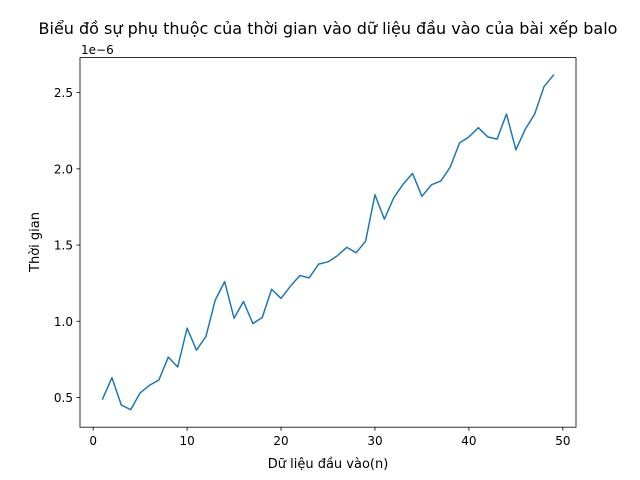 This screenshot has height=480, width=640. Describe the element at coordinates (63, 246) in the screenshot. I see `y-tick-label: 1.5` at that location.